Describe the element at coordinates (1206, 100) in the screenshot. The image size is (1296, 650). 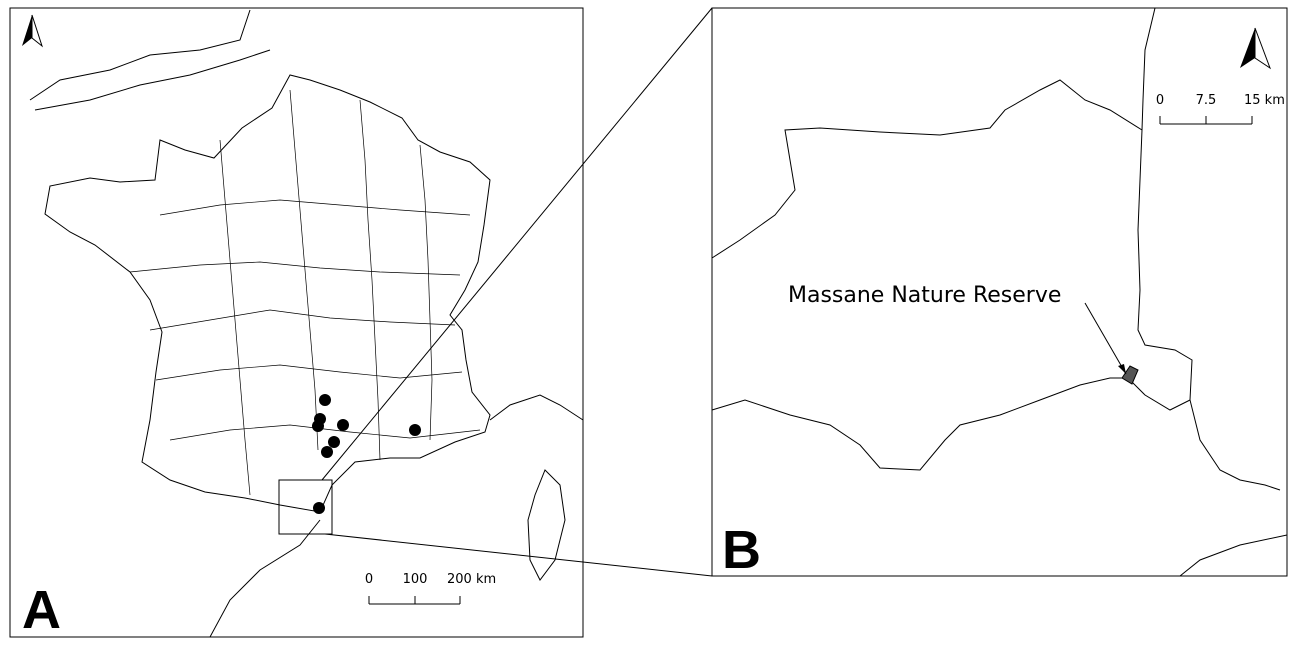
I see `scale-label: 7.5` at that location.